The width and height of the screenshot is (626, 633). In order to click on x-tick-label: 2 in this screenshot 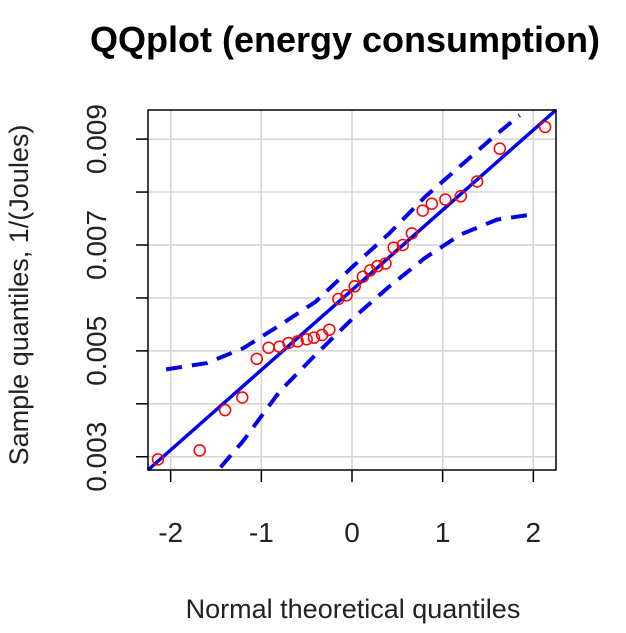, I will do `click(534, 532)`.